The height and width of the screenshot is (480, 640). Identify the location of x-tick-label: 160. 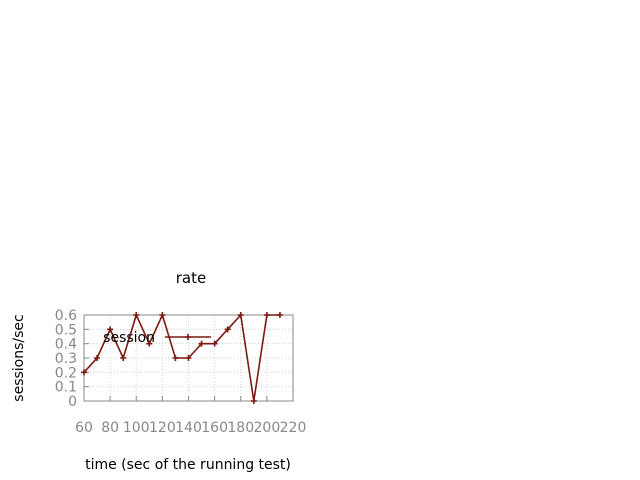
(214, 428).